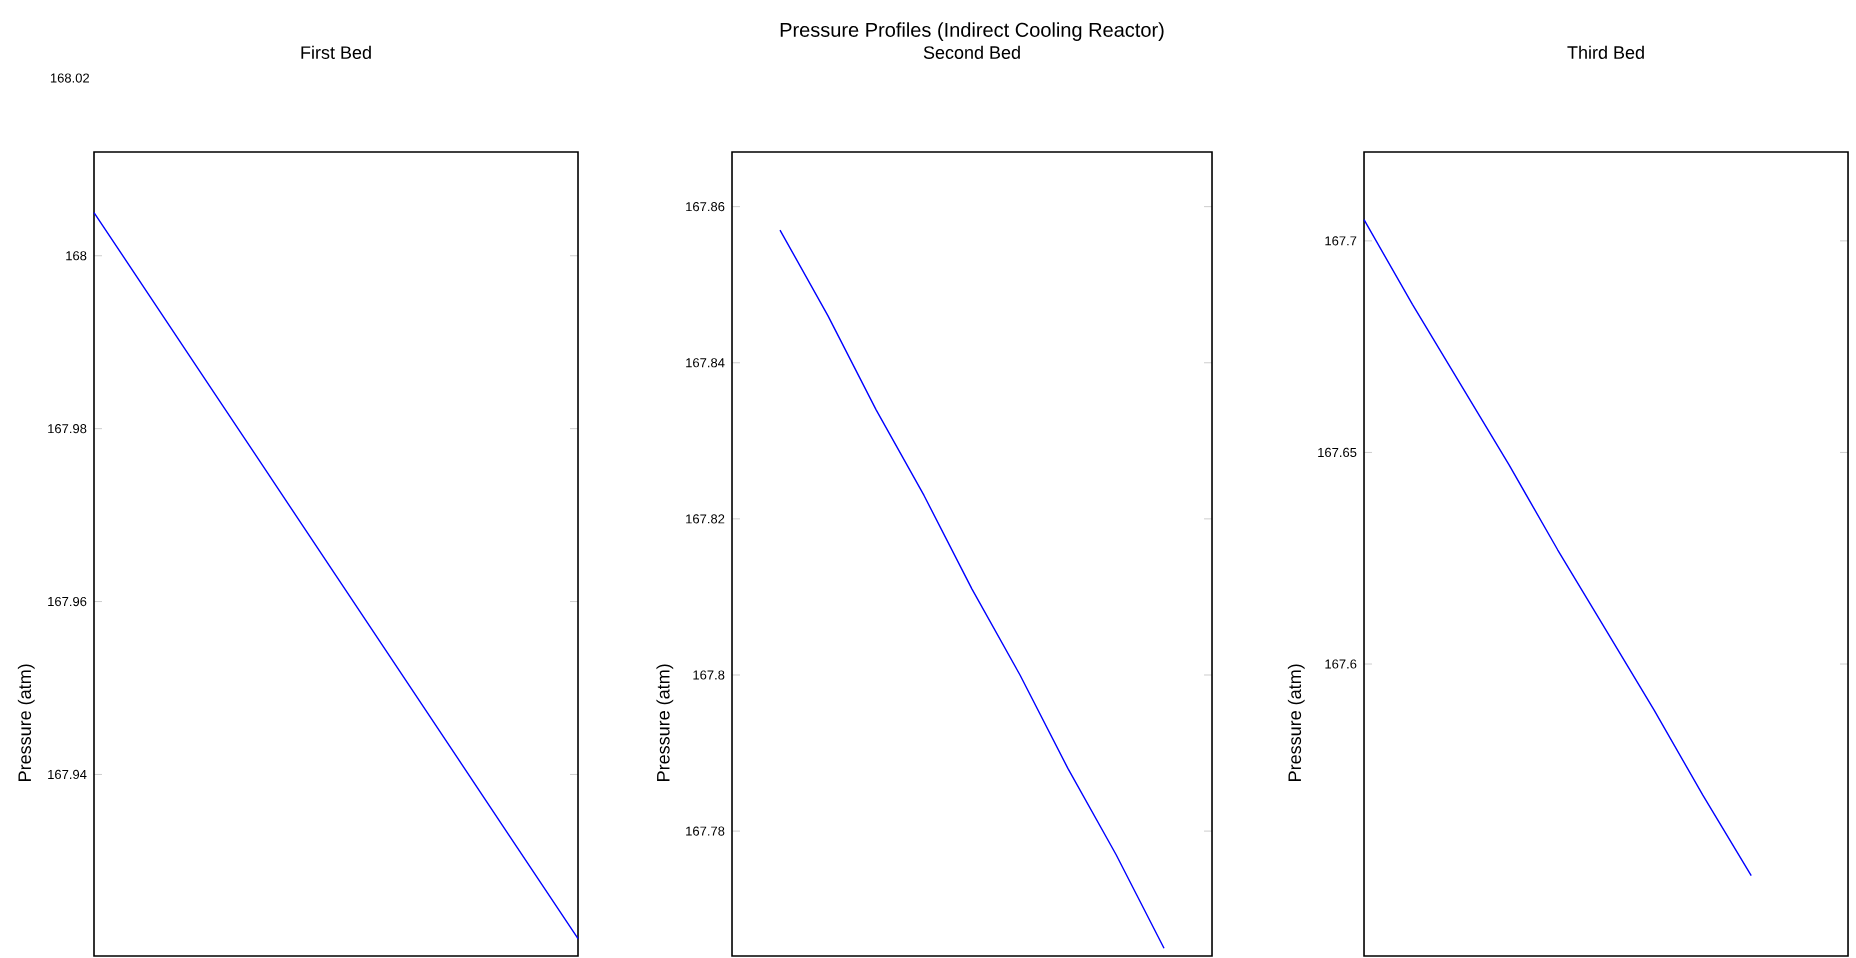 The width and height of the screenshot is (1856, 958). Describe the element at coordinates (971, 52) in the screenshot. I see `chart-subtitle: Second Bed` at that location.